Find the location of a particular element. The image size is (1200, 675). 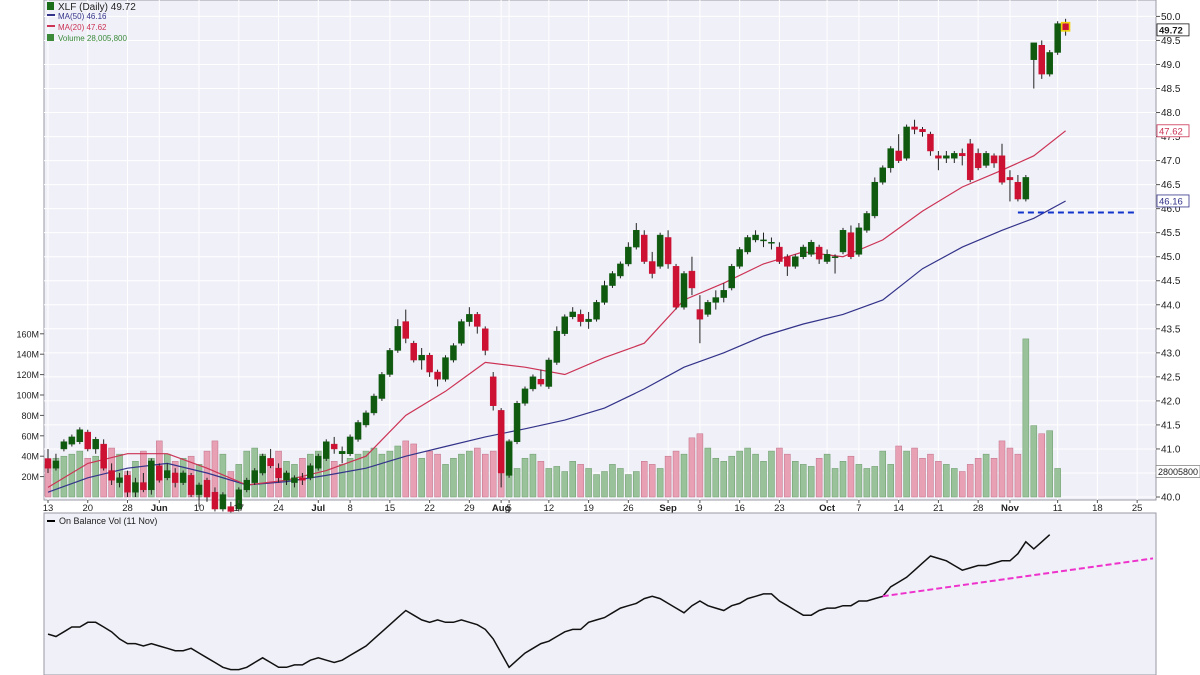

date-tick-label: 28 is located at coordinates (978, 508).